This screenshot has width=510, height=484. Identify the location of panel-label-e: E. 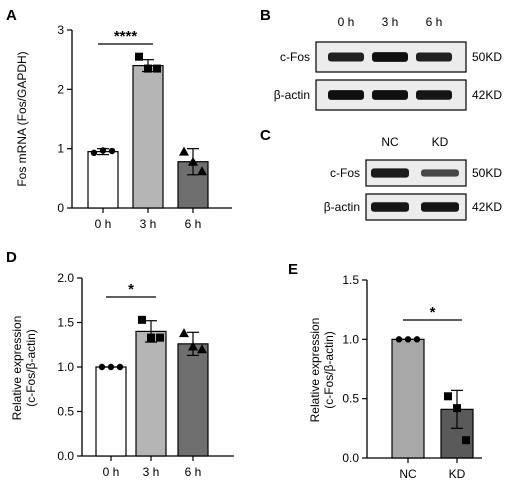
(293, 269).